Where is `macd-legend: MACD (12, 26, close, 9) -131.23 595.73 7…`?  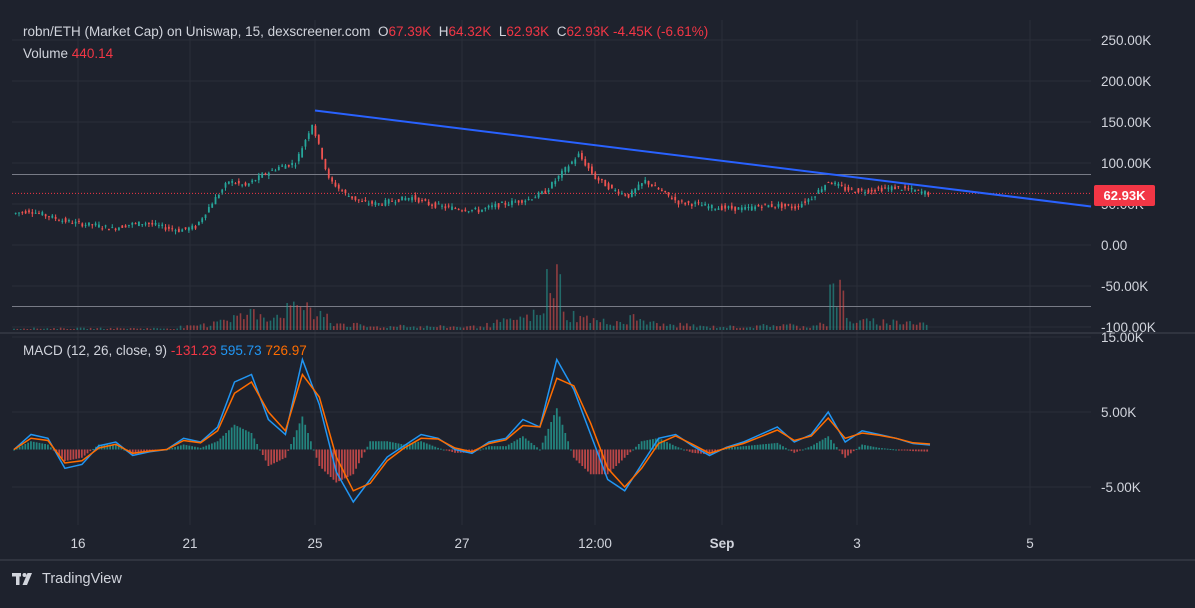
macd-legend: MACD (12, 26, close, 9) -131.23 595.73 7… is located at coordinates (165, 350).